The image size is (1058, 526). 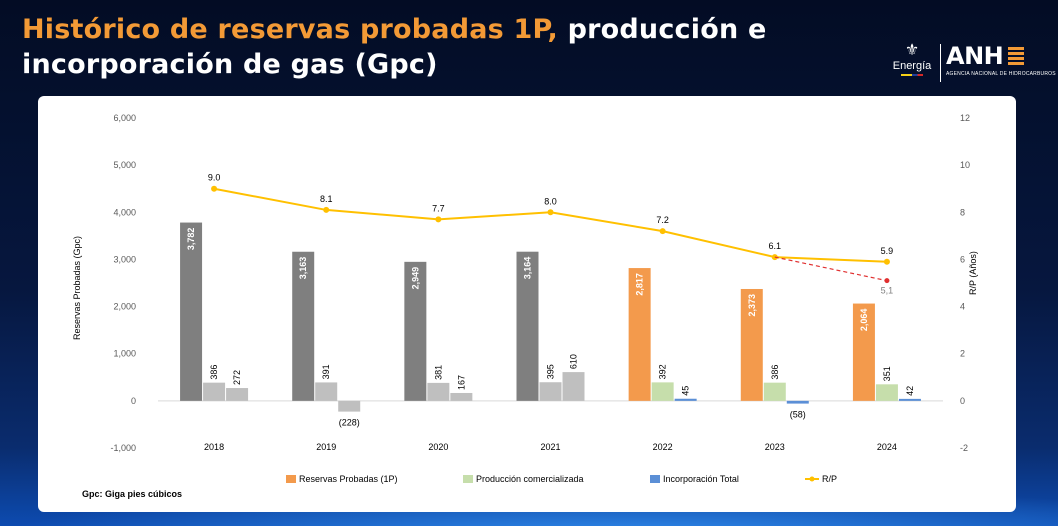 What do you see at coordinates (214, 178) in the screenshot?
I see `line-value-label: 9.0` at bounding box center [214, 178].